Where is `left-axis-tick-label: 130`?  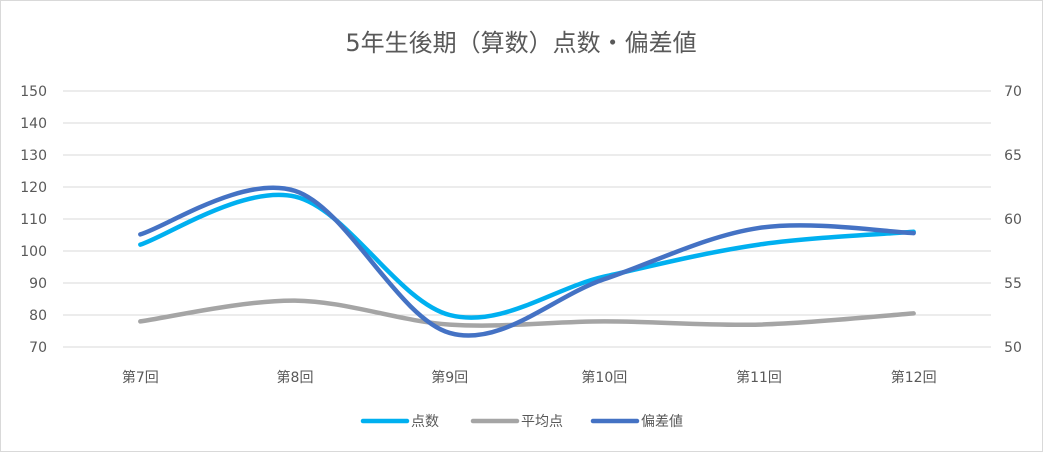
left-axis-tick-label: 130 is located at coordinates (33, 156).